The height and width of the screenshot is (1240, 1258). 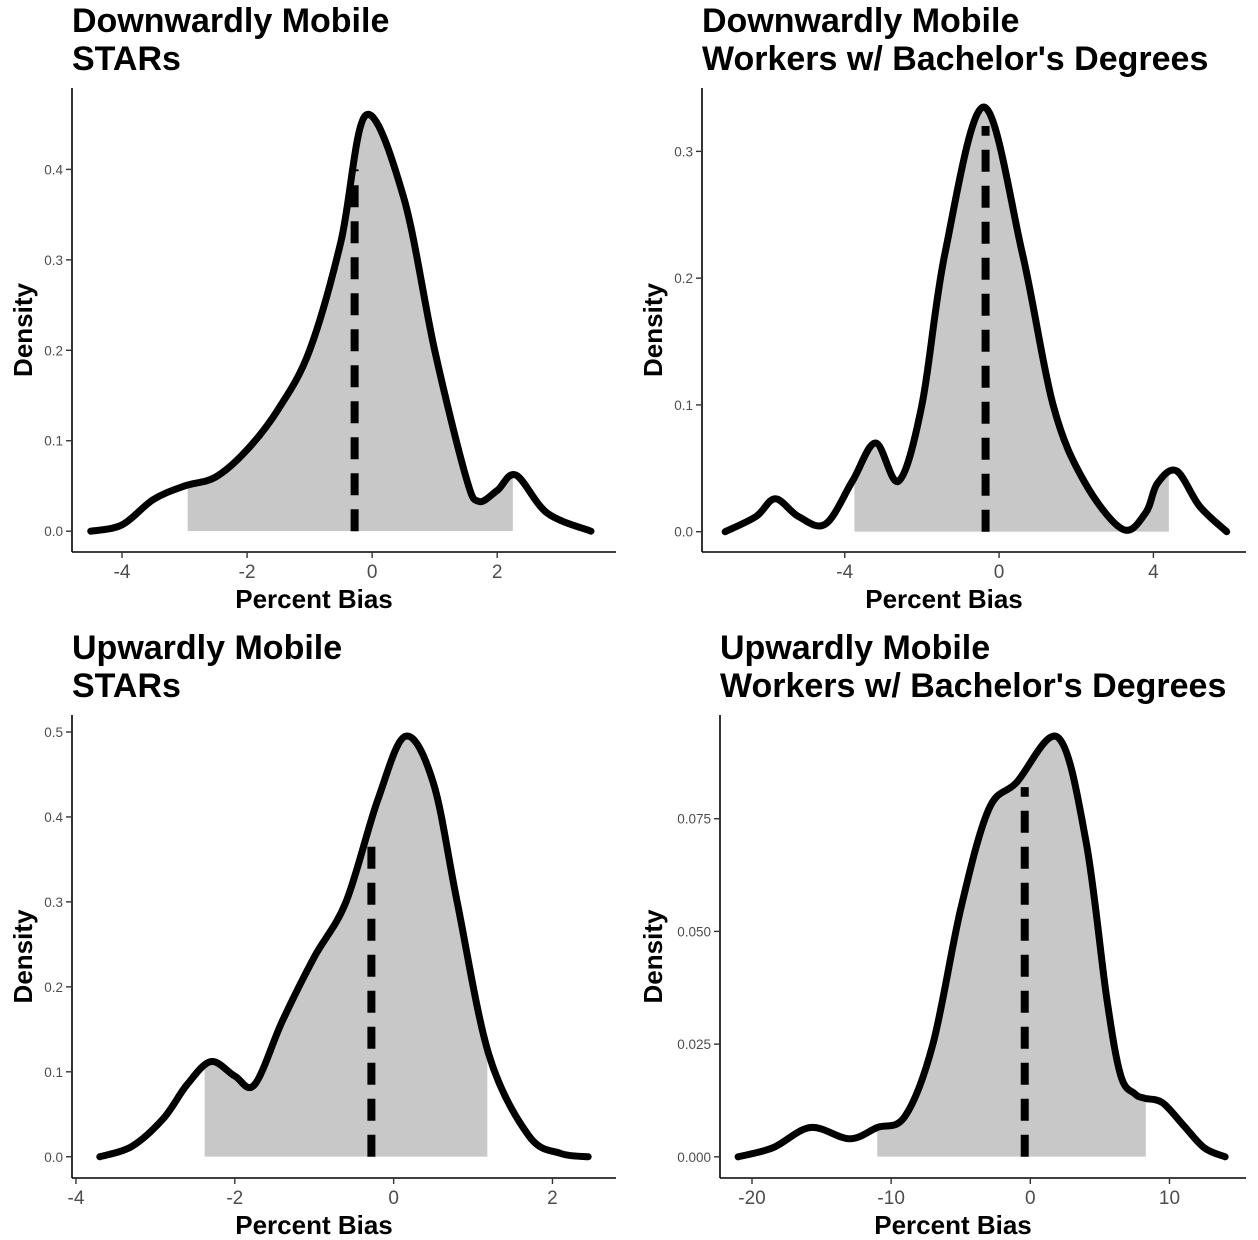 I want to click on y-tick-label: 0.000, so click(x=694, y=1157).